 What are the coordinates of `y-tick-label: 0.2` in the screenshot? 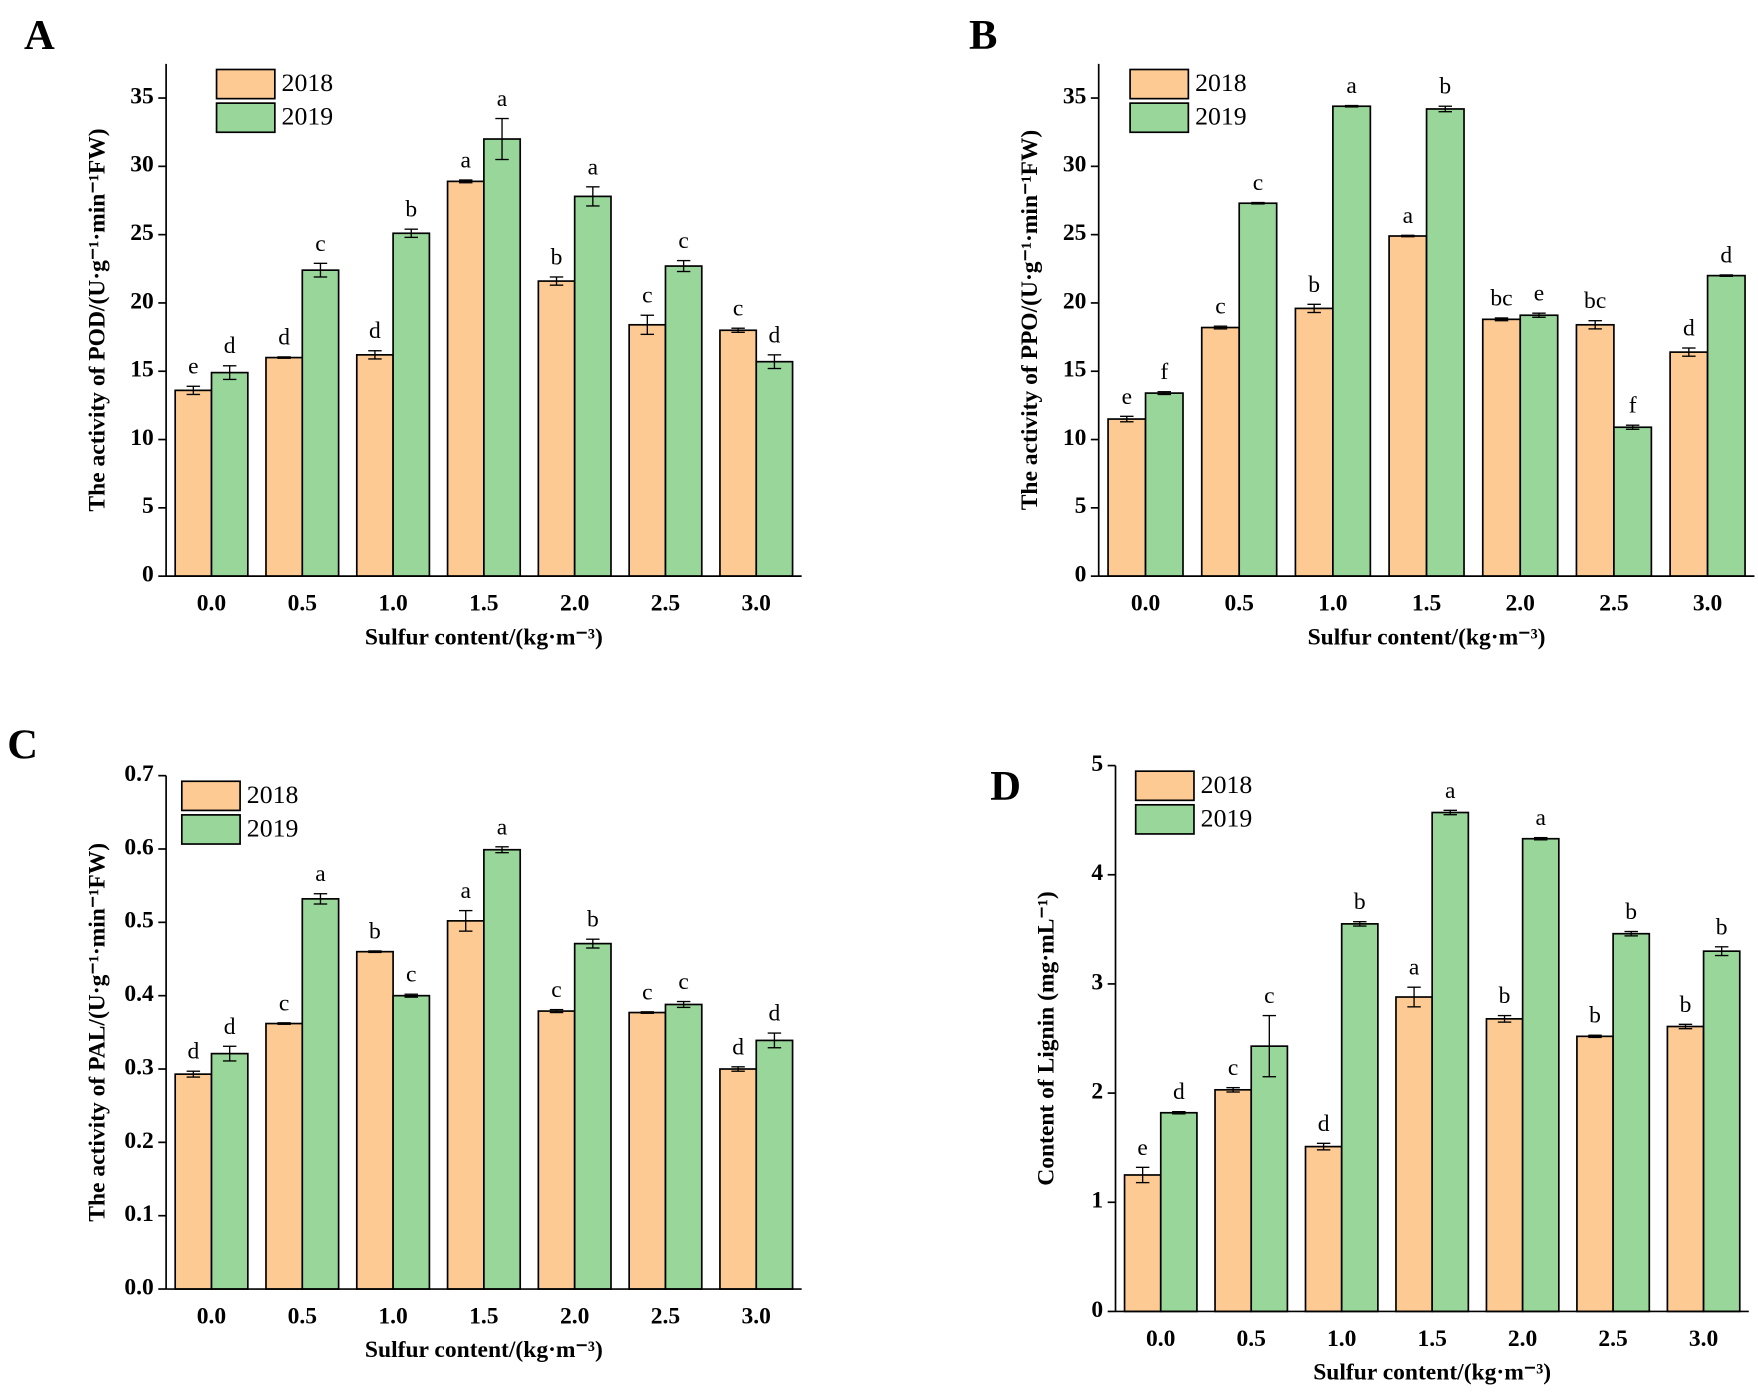 It's located at (138, 1141).